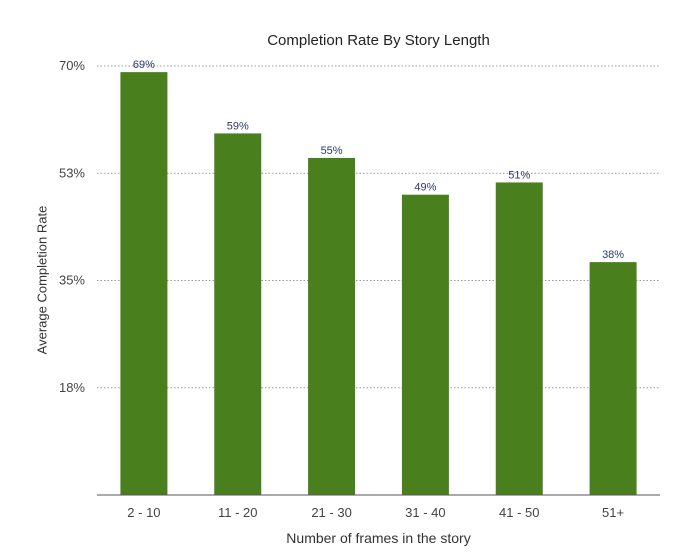 This screenshot has height=553, width=678. What do you see at coordinates (72, 387) in the screenshot?
I see `y-tick-label: 18%` at bounding box center [72, 387].